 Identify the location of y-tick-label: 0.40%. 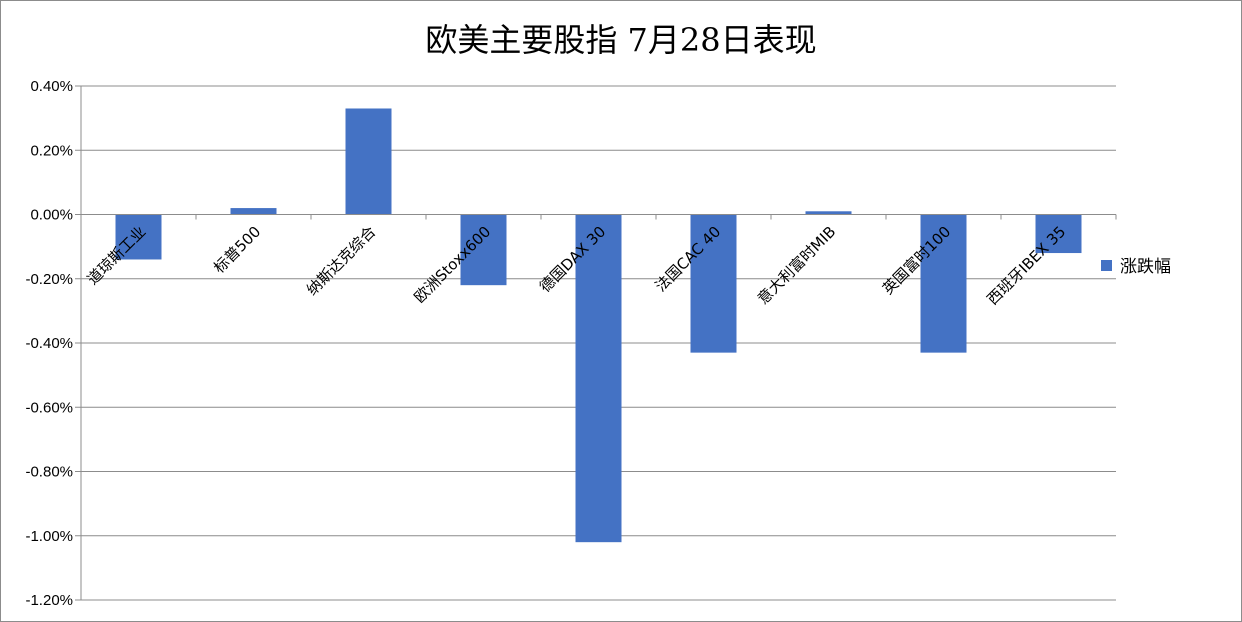
(51, 86).